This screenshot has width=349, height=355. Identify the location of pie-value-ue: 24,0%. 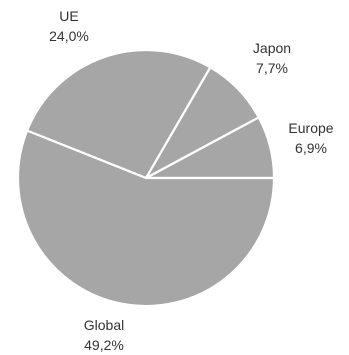
(69, 36).